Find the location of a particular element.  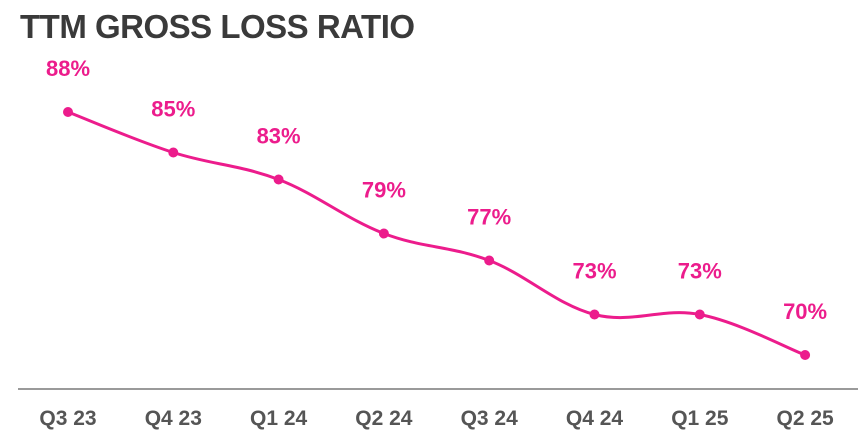

x-tick-label: Q4 23 is located at coordinates (173, 418).